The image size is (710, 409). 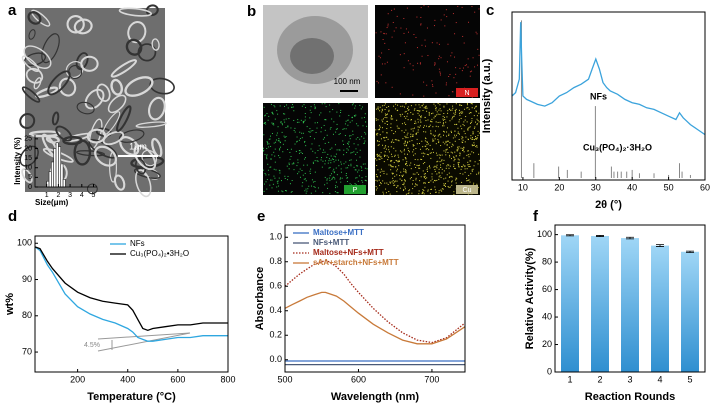 I want to click on y-tick-label: 0.6, so click(x=275, y=286).